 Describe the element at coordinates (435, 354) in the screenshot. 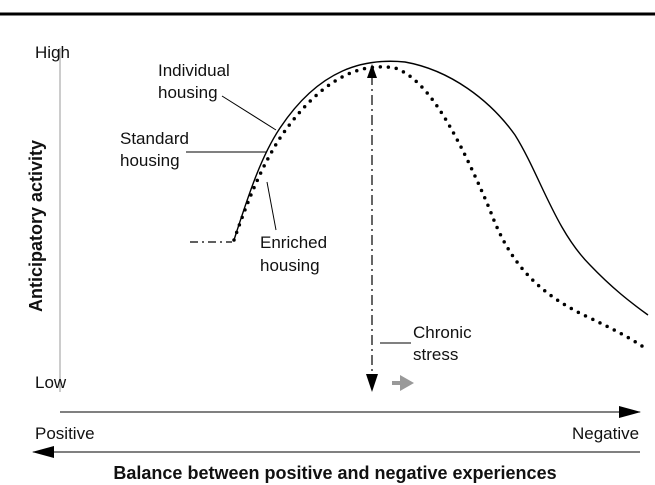

I see `label: stress` at that location.